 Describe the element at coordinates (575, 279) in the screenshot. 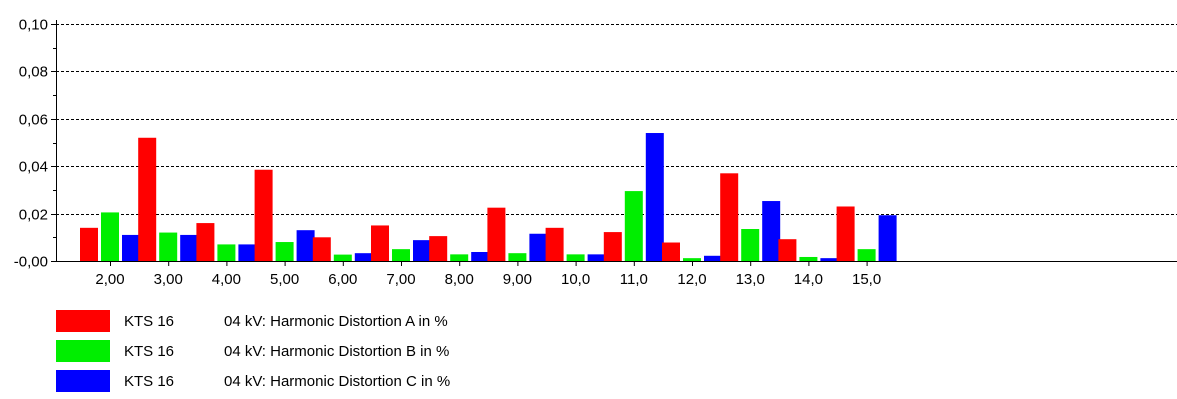

I see `x-tick-label: 10,0` at that location.